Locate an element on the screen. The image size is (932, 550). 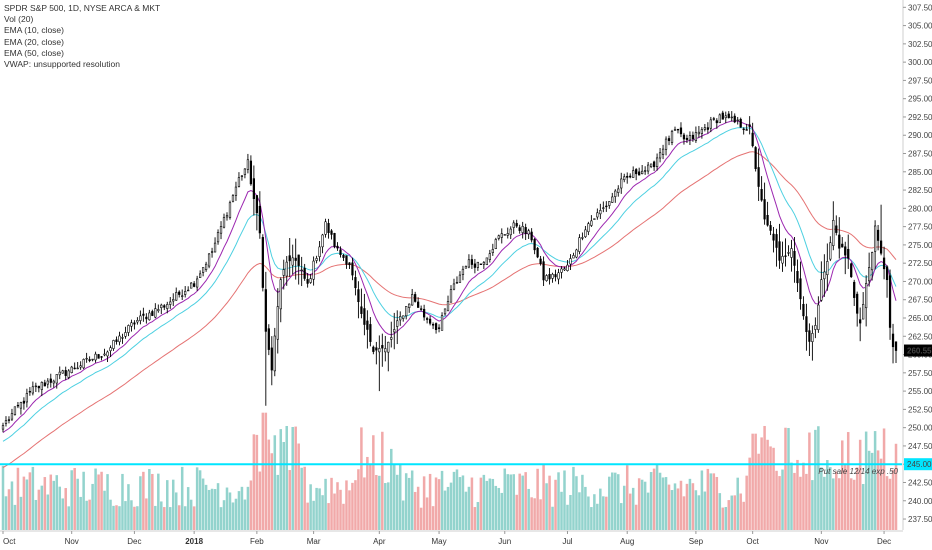
price-tick-label: 300.00 is located at coordinates (920, 62).